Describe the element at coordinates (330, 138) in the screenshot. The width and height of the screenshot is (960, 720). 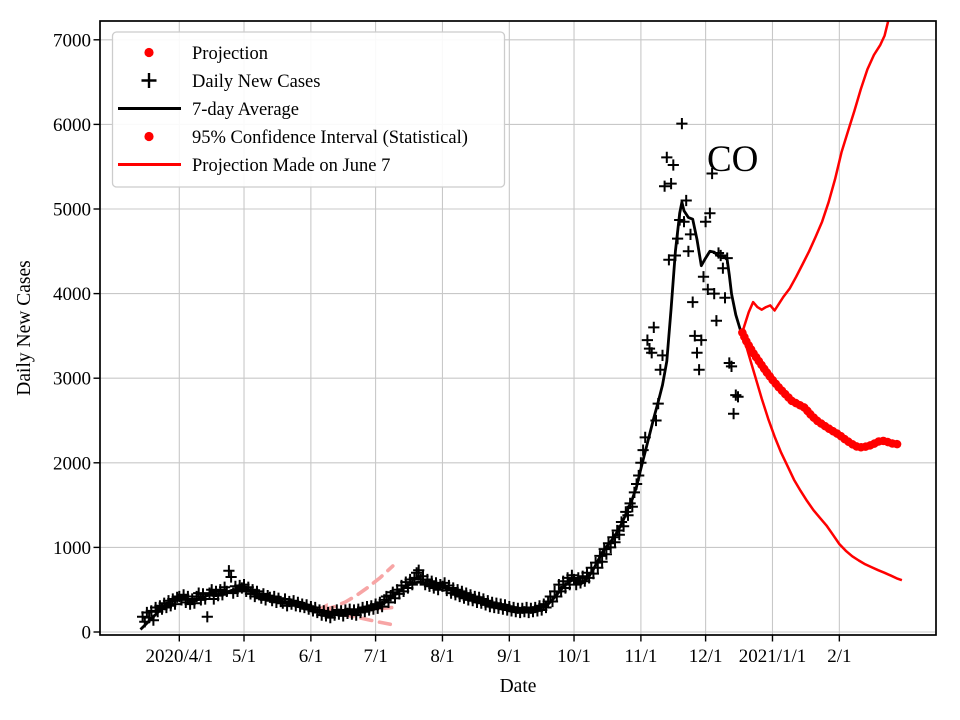
I see `legend-item-label: 95% Confidence Interval (Statistical)` at that location.